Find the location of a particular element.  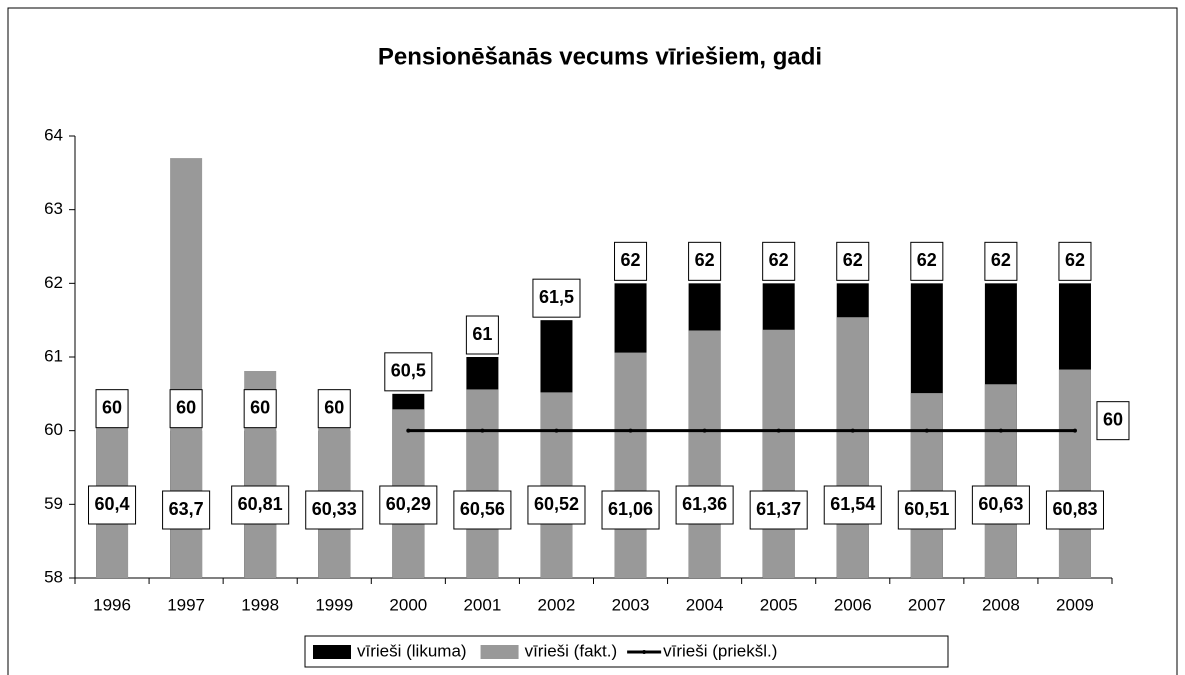

x-tick-label: 2007 is located at coordinates (927, 604).